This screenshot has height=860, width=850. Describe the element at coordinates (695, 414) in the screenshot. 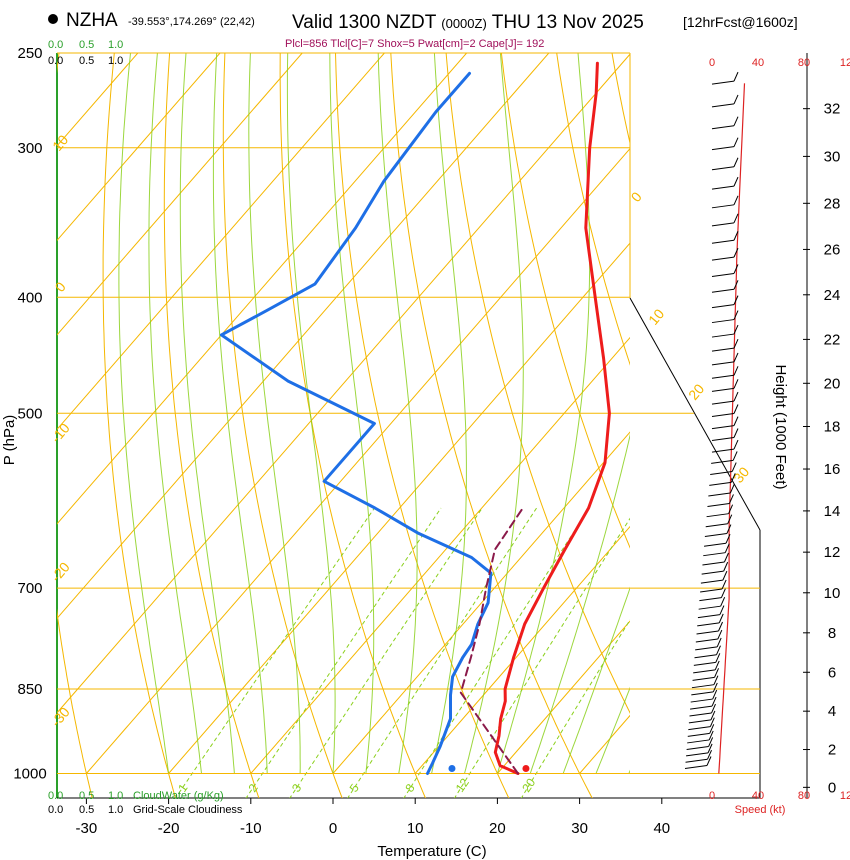

I see `wind-panel-diagonal` at that location.